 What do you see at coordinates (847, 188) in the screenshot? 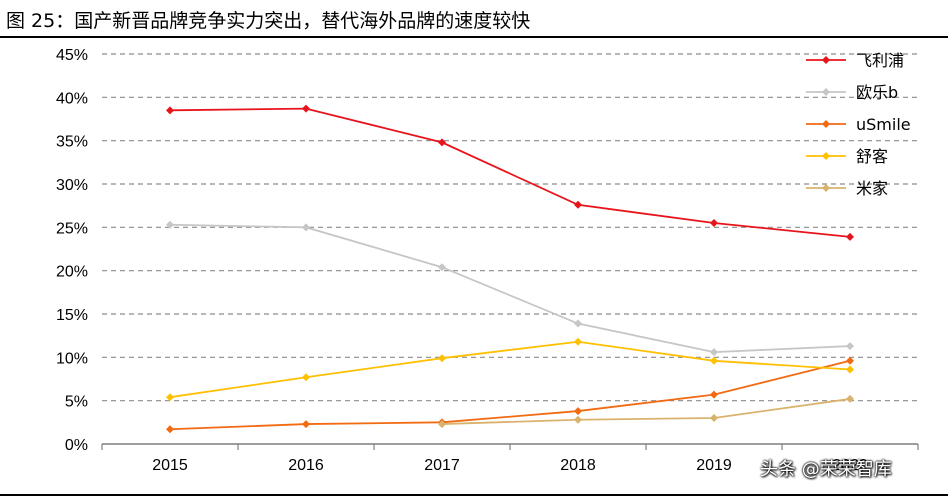
I see `legend-entry: 米家` at bounding box center [847, 188].